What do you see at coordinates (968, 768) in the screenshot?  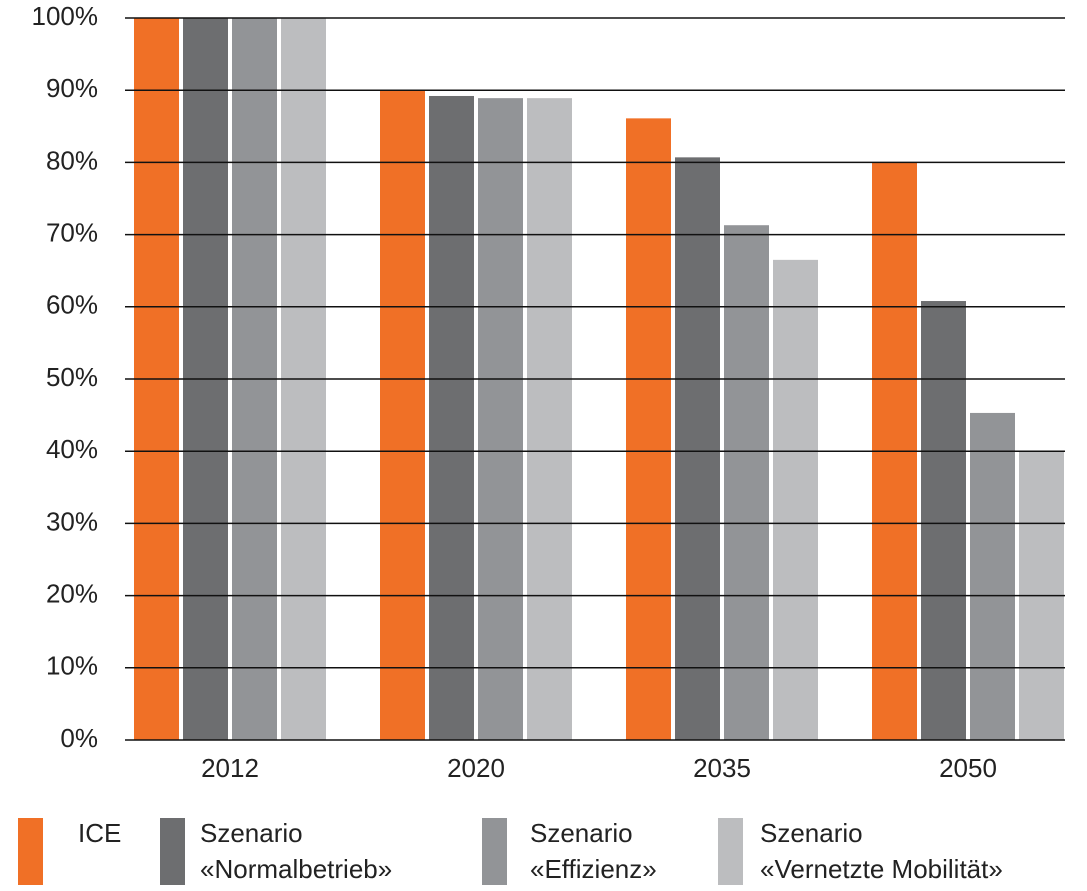 I see `x-tick-label: 2050` at bounding box center [968, 768].